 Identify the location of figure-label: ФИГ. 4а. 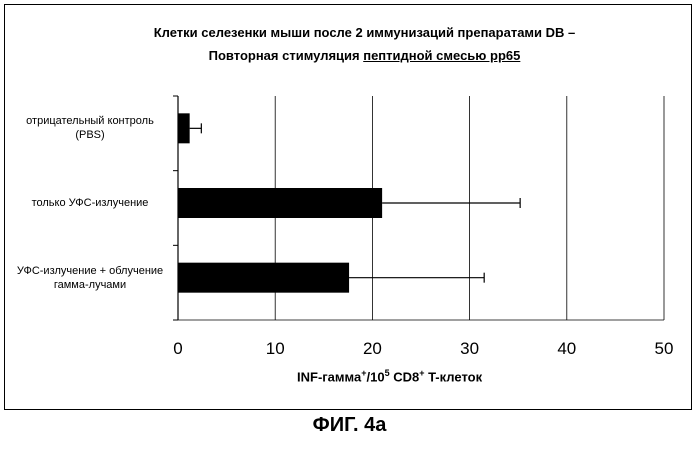
(349, 425).